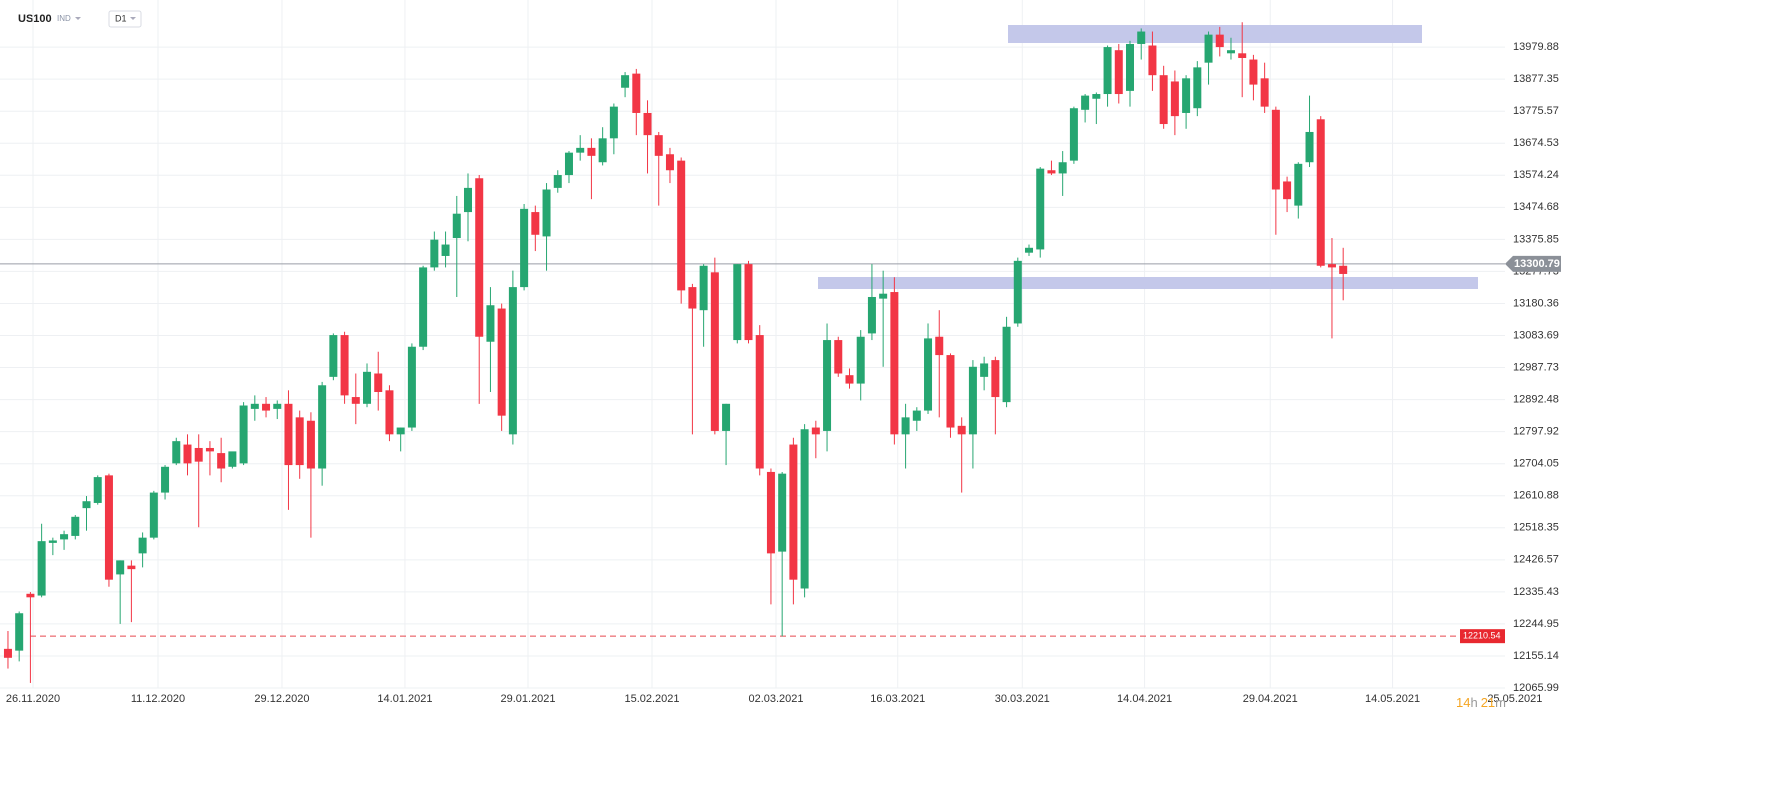 This screenshot has width=1766, height=810. What do you see at coordinates (1536, 624) in the screenshot?
I see `y-tick-label: 12244.95` at bounding box center [1536, 624].